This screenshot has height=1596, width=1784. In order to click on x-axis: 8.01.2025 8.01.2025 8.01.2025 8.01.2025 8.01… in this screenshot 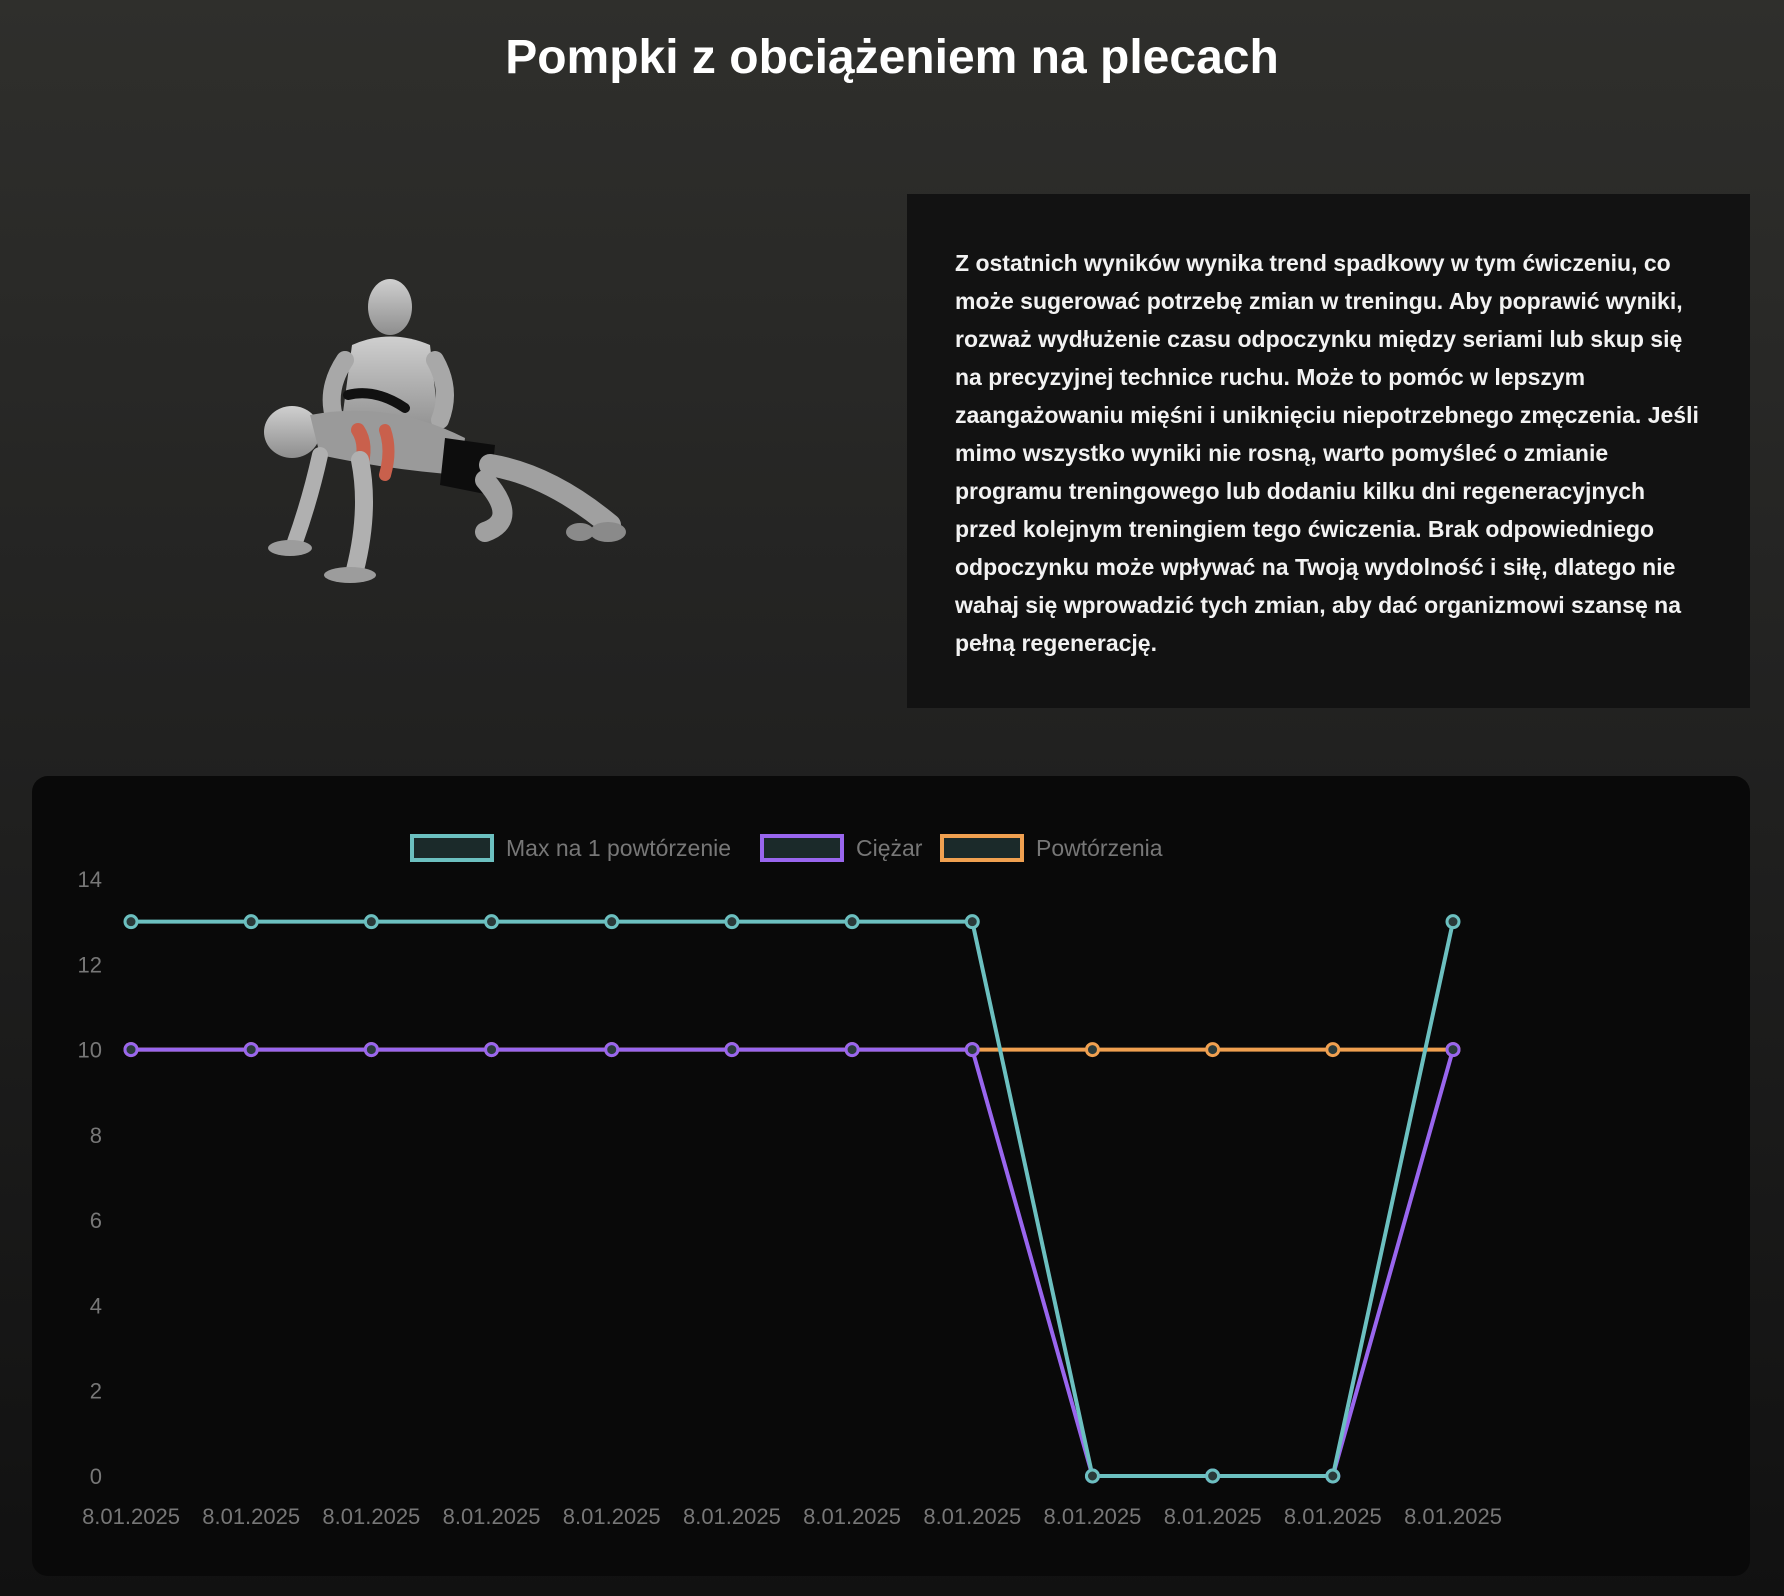, I will do `click(792, 1516)`.